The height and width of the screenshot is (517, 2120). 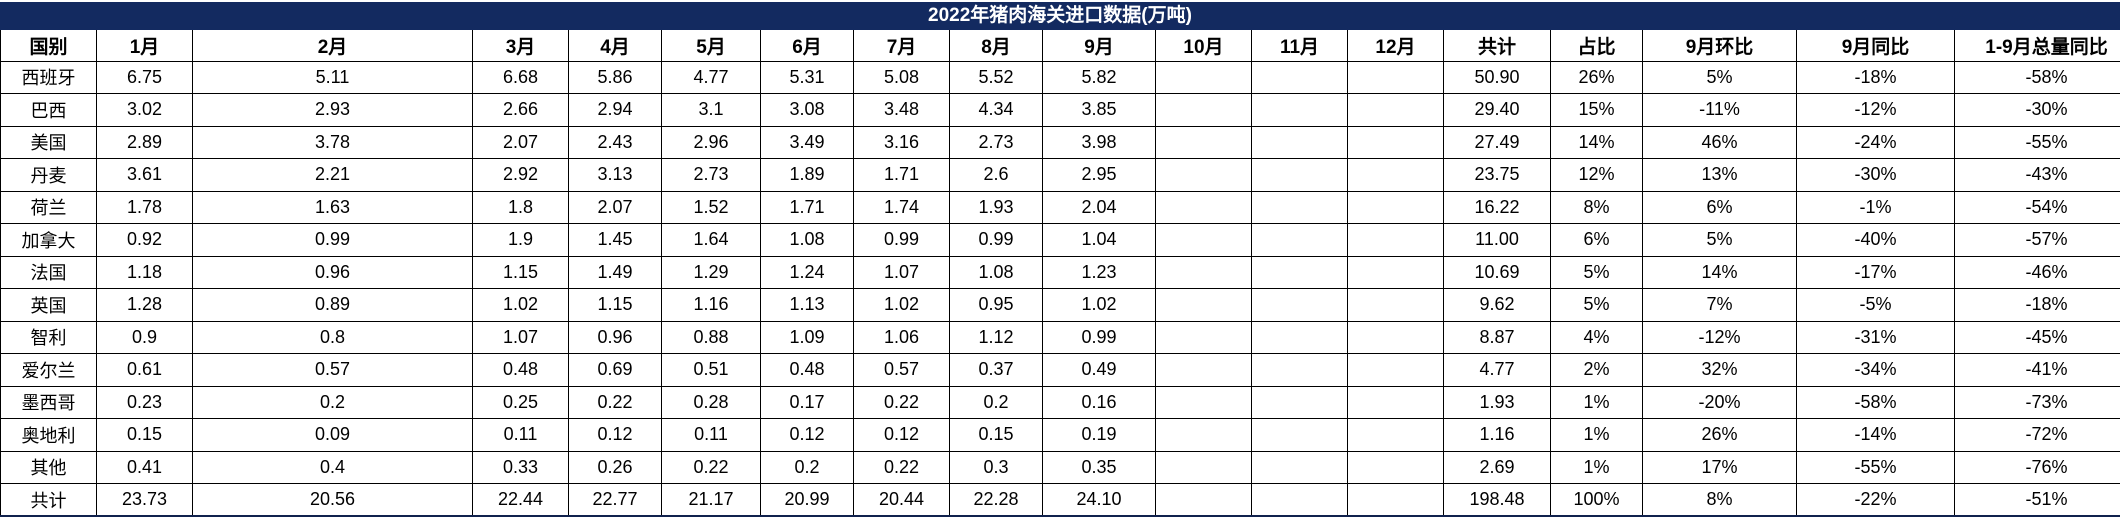 I want to click on cell-apr: 22.77, so click(x=615, y=500).